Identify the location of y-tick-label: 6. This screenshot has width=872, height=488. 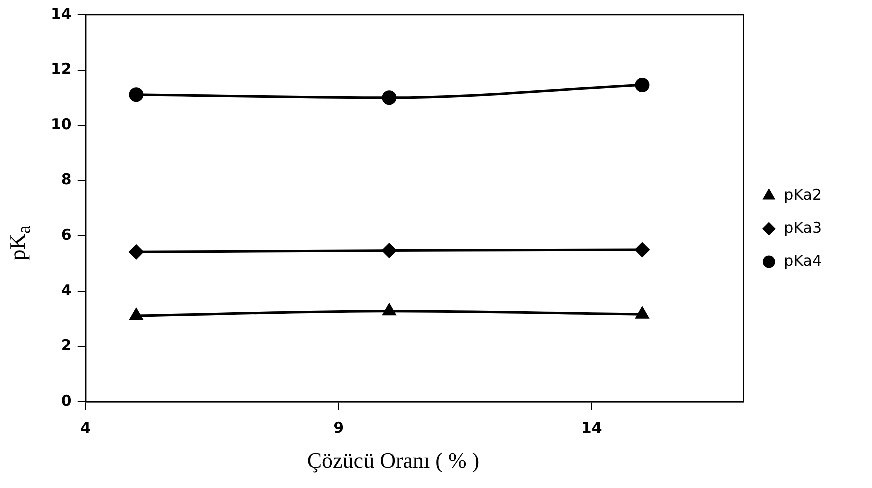
(66, 235).